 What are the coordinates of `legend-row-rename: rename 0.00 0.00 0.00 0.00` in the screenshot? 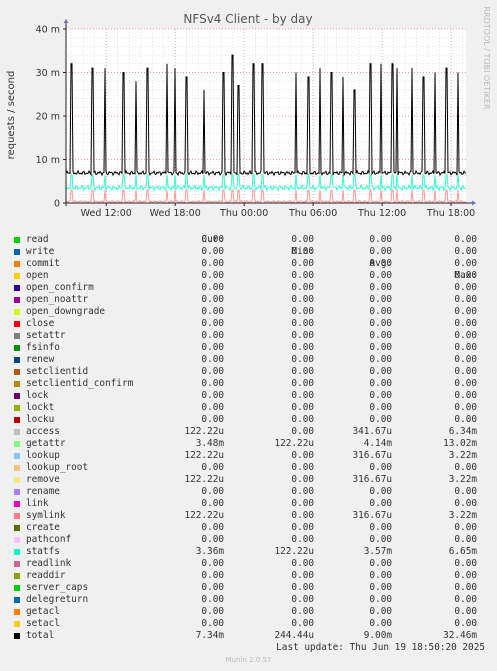 It's located at (249, 492).